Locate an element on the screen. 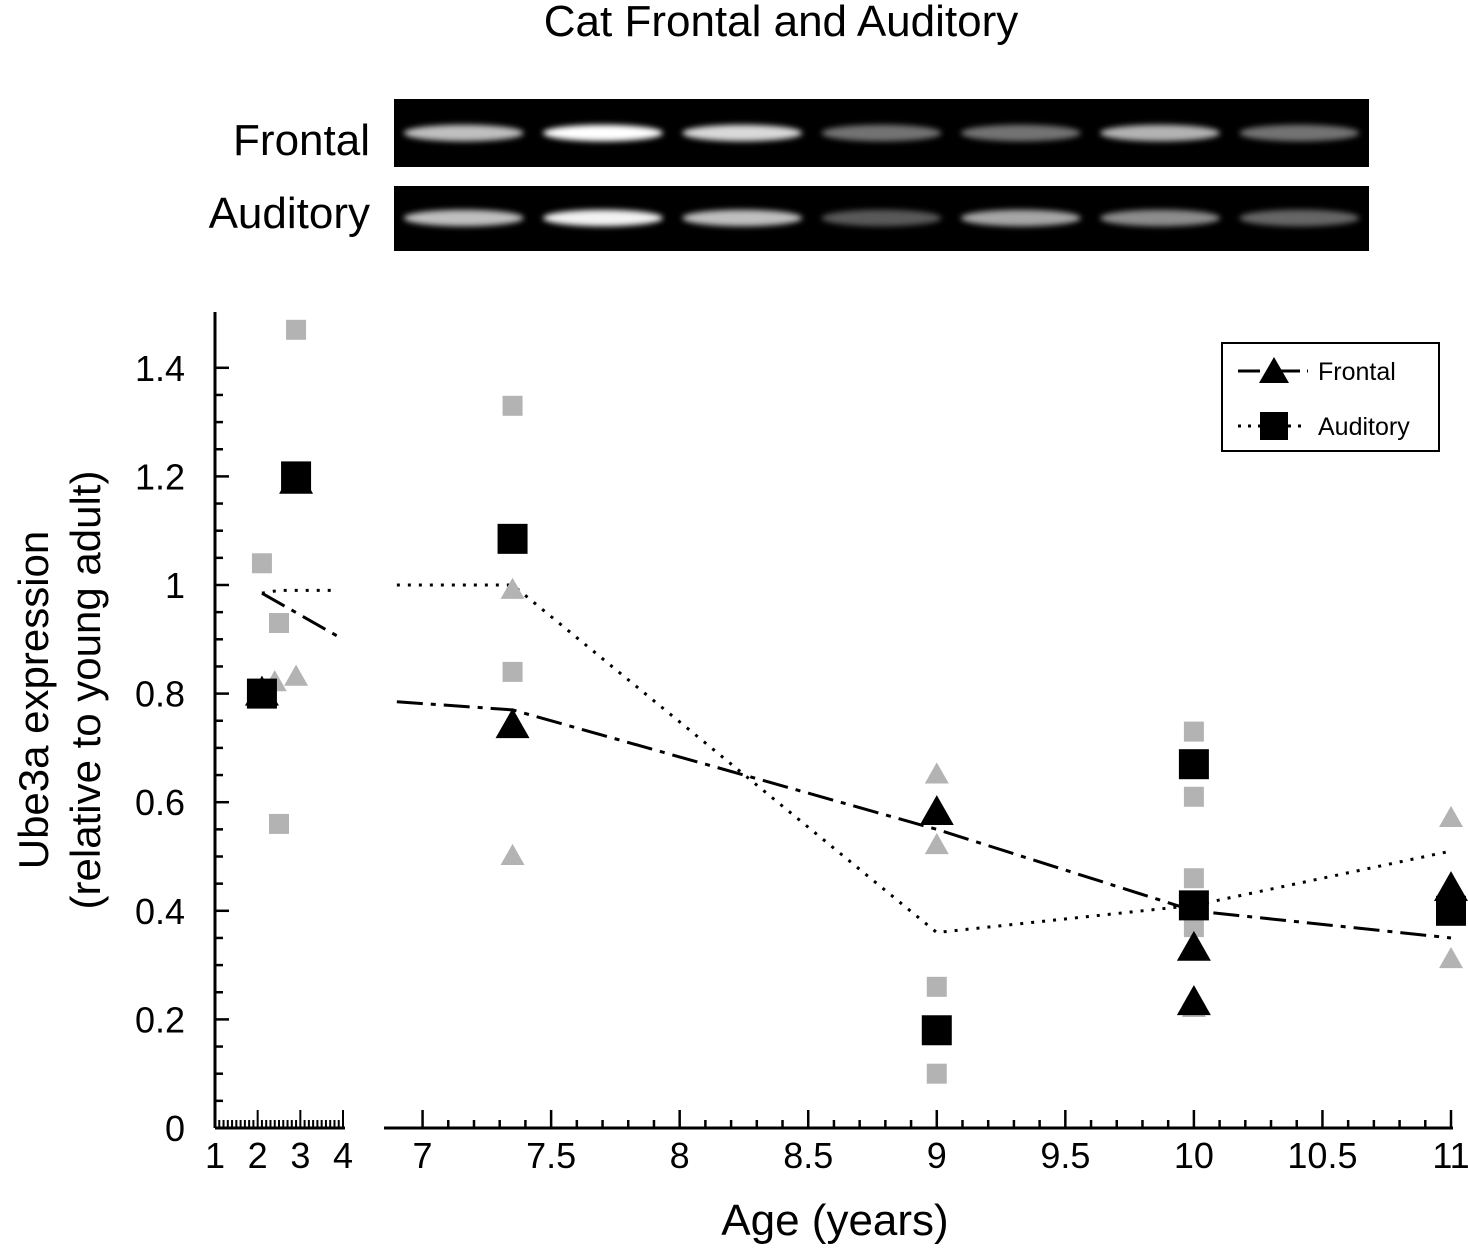 The height and width of the screenshot is (1248, 1468). x-tick-label-left: 4 is located at coordinates (343, 1155).